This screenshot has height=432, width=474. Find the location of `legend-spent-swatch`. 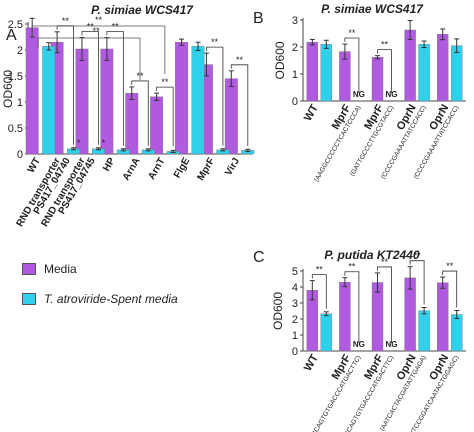

legend-spent-swatch is located at coordinates (29, 299).